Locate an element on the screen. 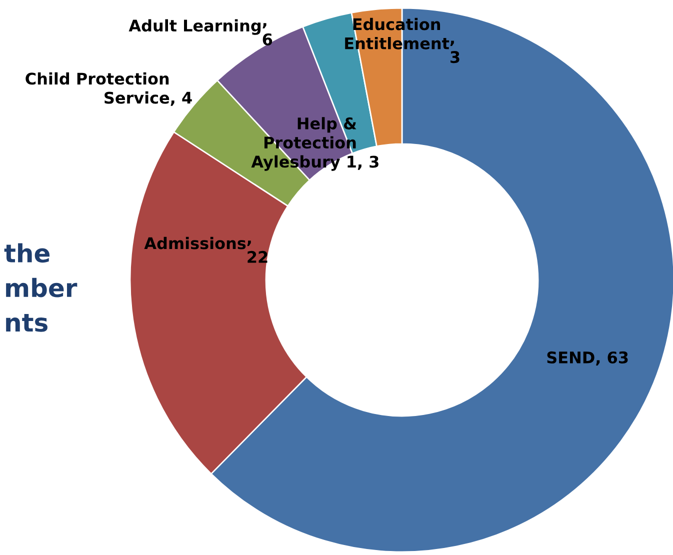 The image size is (673, 555). data-label: , 22 is located at coordinates (257, 251).